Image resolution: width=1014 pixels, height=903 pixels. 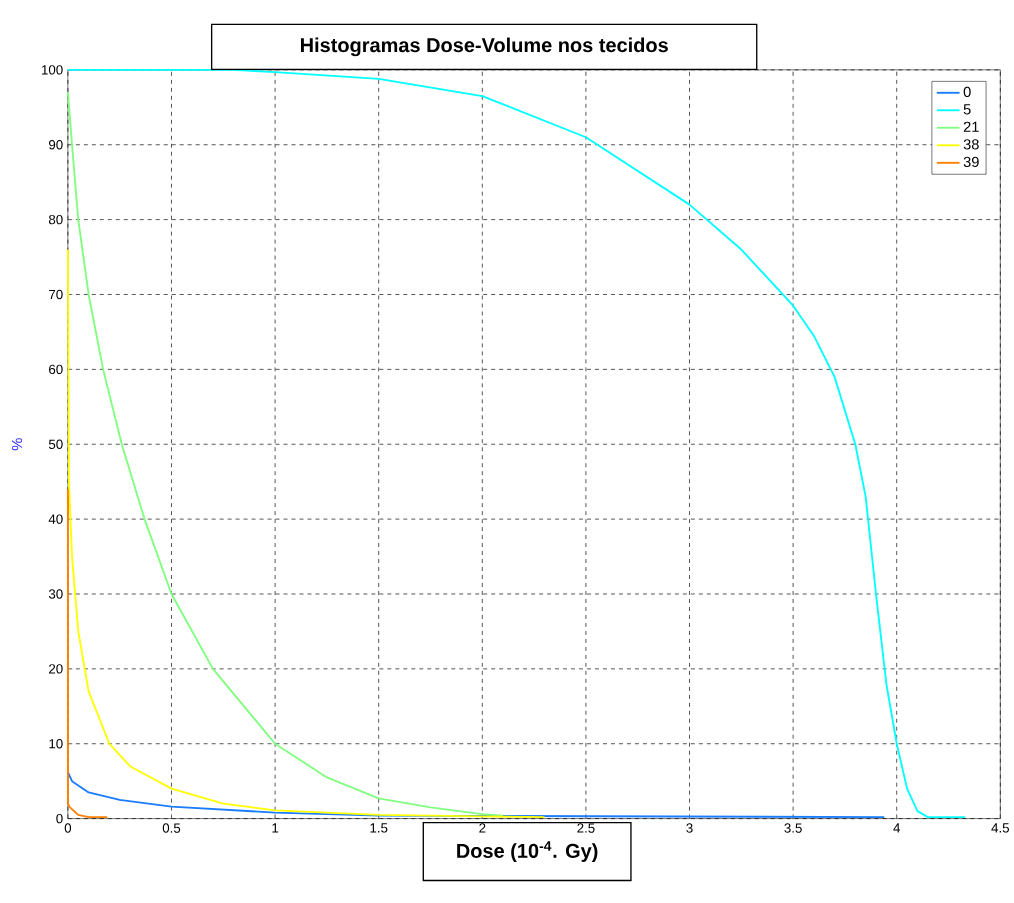 I want to click on x-tick-label: 3.5, so click(x=793, y=828).